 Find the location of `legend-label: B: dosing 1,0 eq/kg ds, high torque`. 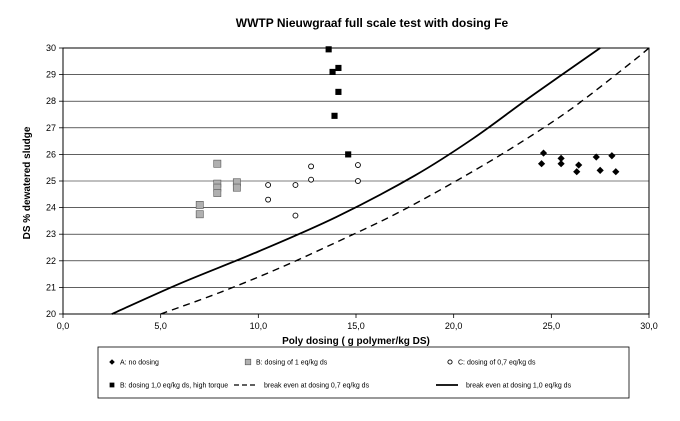

legend-label: B: dosing 1,0 eq/kg ds, high torque is located at coordinates (174, 386).